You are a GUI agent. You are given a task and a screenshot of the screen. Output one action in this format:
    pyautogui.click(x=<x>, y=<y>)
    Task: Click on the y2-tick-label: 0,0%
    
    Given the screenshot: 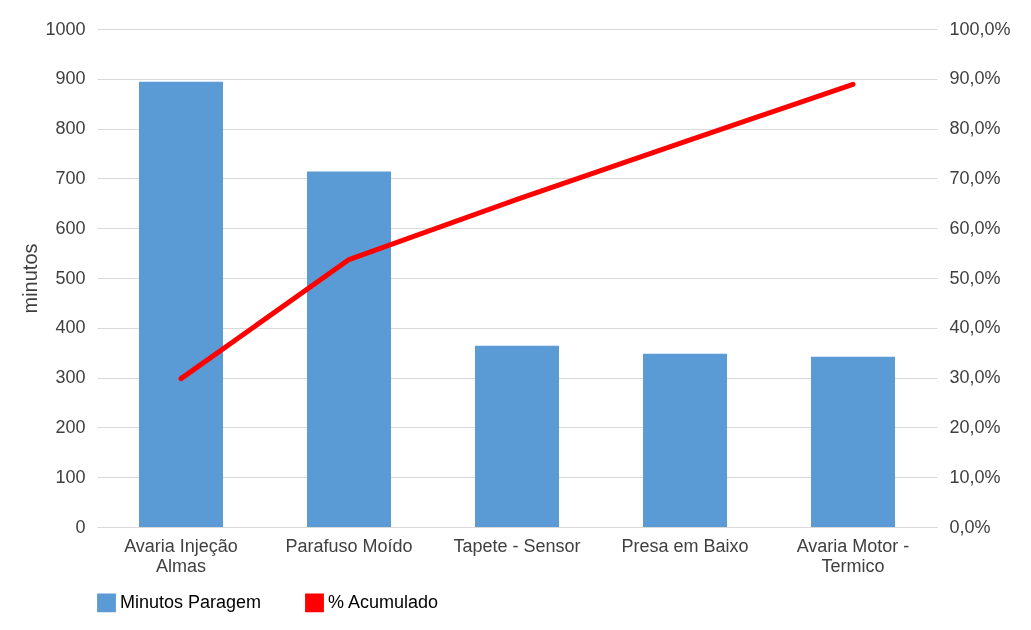 What is the action you would take?
    pyautogui.click(x=970, y=526)
    